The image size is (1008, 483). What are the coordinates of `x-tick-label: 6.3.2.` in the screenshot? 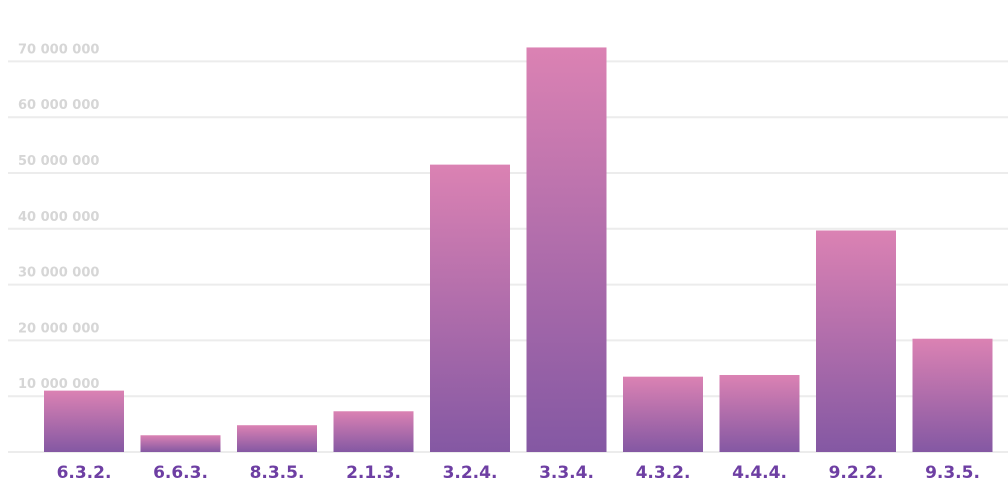 It's located at (84, 473).